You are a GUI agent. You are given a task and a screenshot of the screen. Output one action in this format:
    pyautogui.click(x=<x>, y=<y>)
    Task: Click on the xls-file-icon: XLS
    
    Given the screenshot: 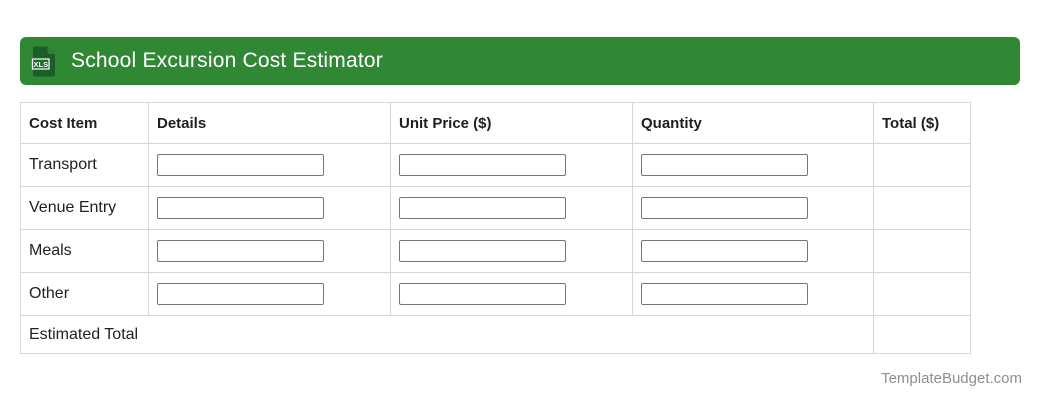 What is the action you would take?
    pyautogui.click(x=43, y=61)
    